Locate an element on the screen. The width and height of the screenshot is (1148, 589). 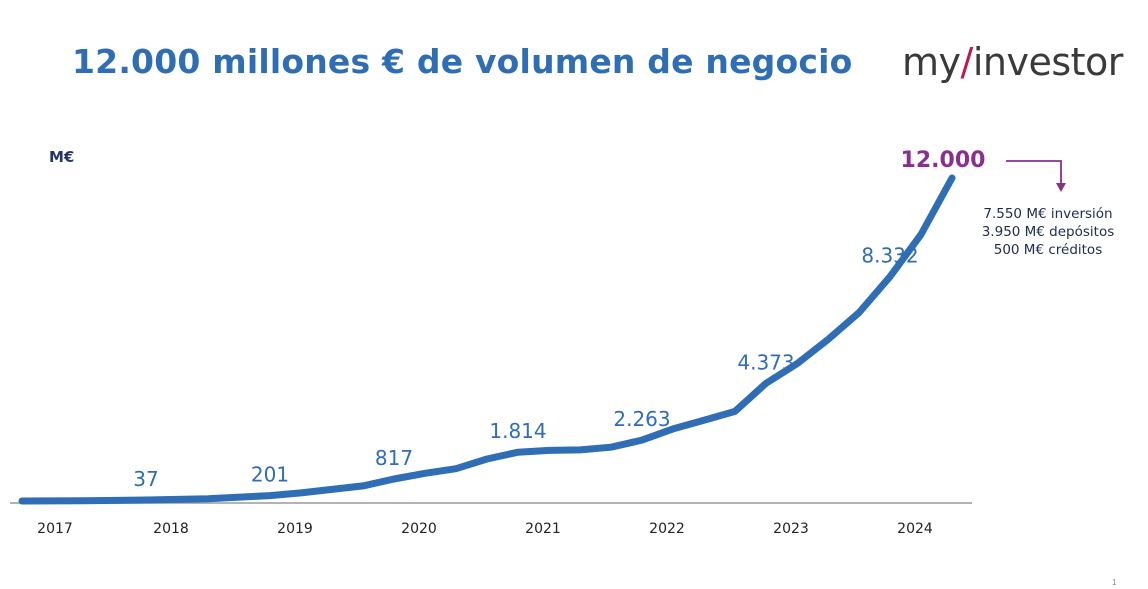
logo-text-my: my is located at coordinates (931, 62).